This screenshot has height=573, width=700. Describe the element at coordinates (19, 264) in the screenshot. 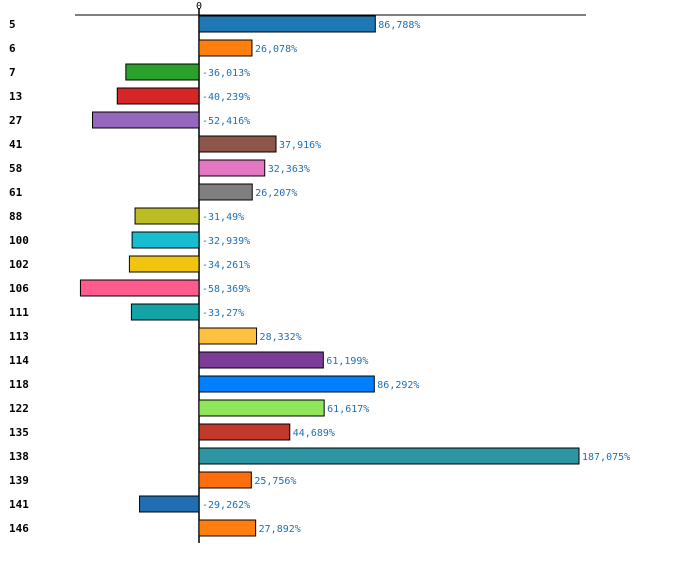

I see `category-label: 102` at that location.